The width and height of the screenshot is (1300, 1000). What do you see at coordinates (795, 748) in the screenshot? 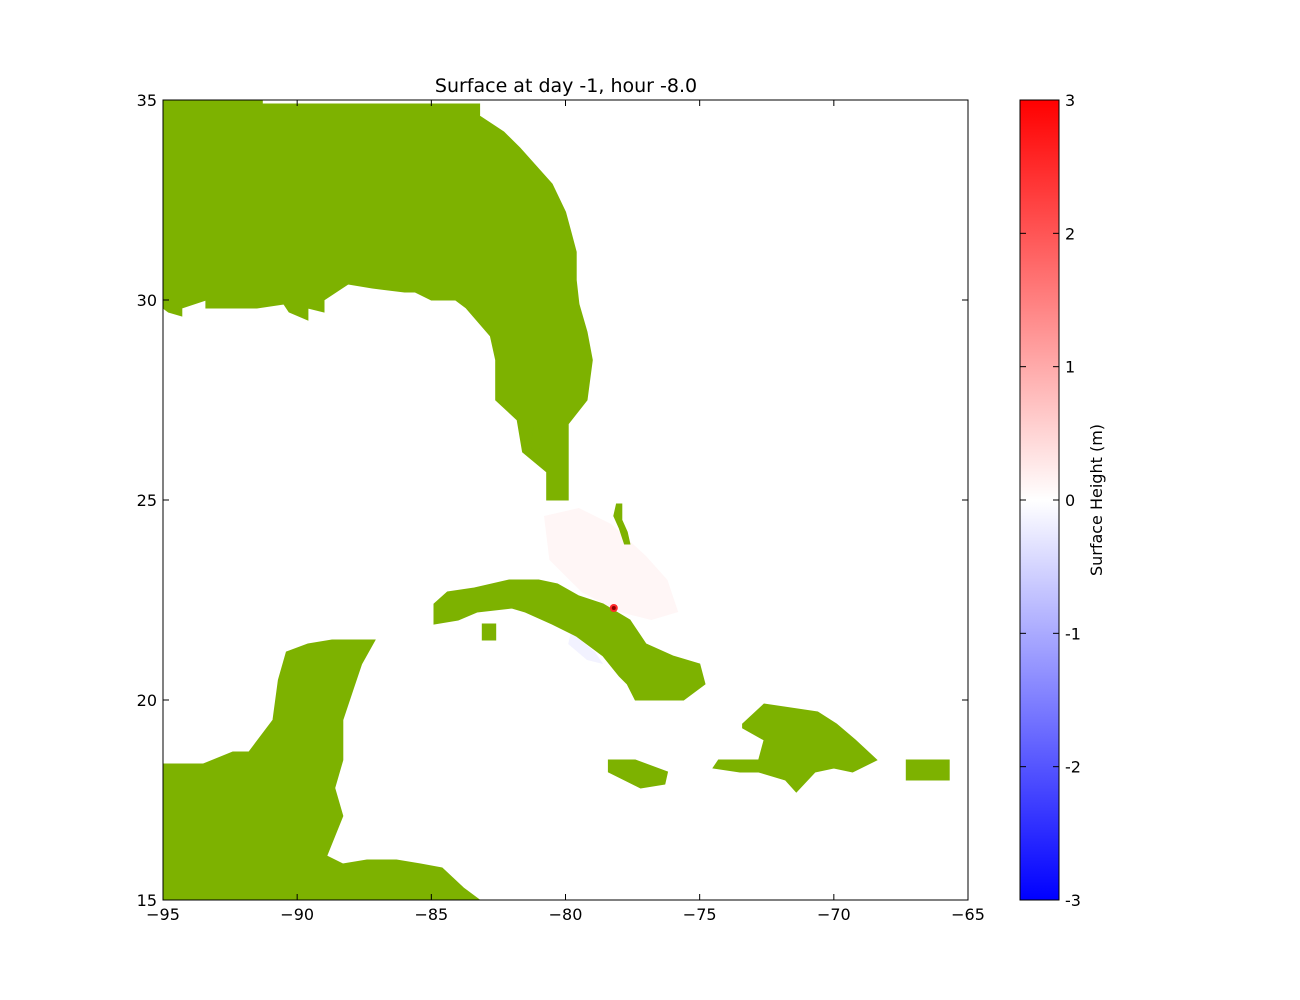
I see `hispaniola` at bounding box center [795, 748].